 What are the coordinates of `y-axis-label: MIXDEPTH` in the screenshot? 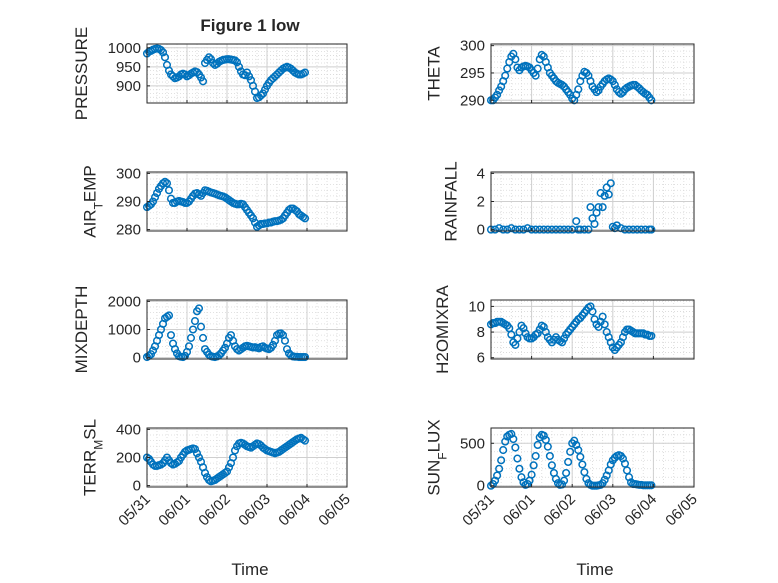 It's located at (81, 330).